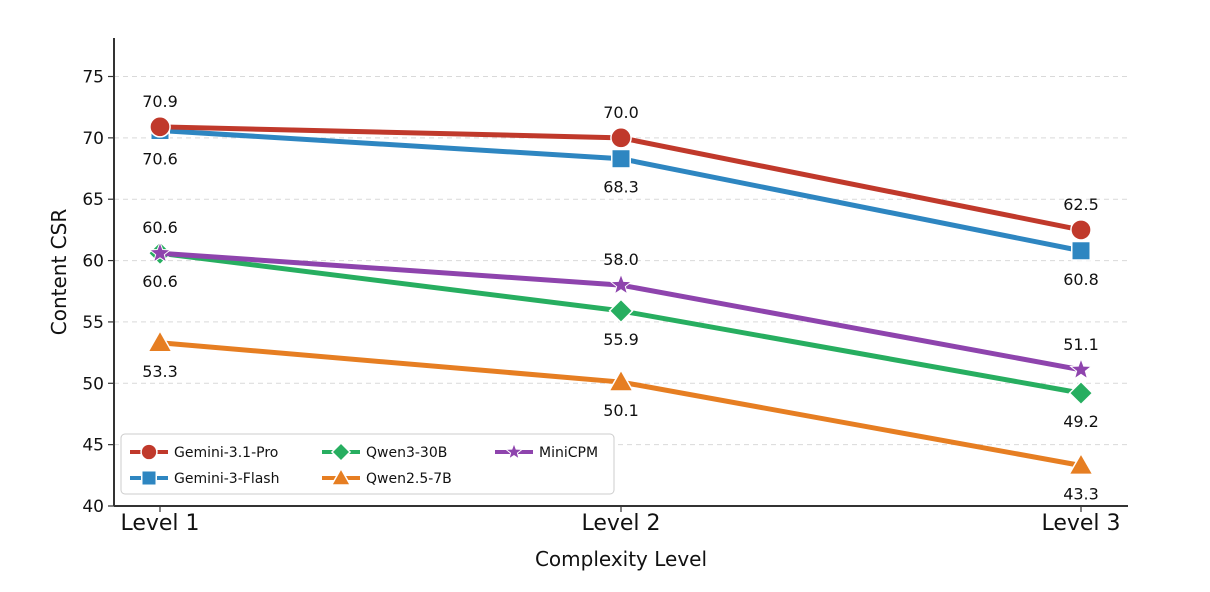 The image size is (1210, 592). Describe the element at coordinates (93, 78) in the screenshot. I see `y-tick-label: 75` at that location.